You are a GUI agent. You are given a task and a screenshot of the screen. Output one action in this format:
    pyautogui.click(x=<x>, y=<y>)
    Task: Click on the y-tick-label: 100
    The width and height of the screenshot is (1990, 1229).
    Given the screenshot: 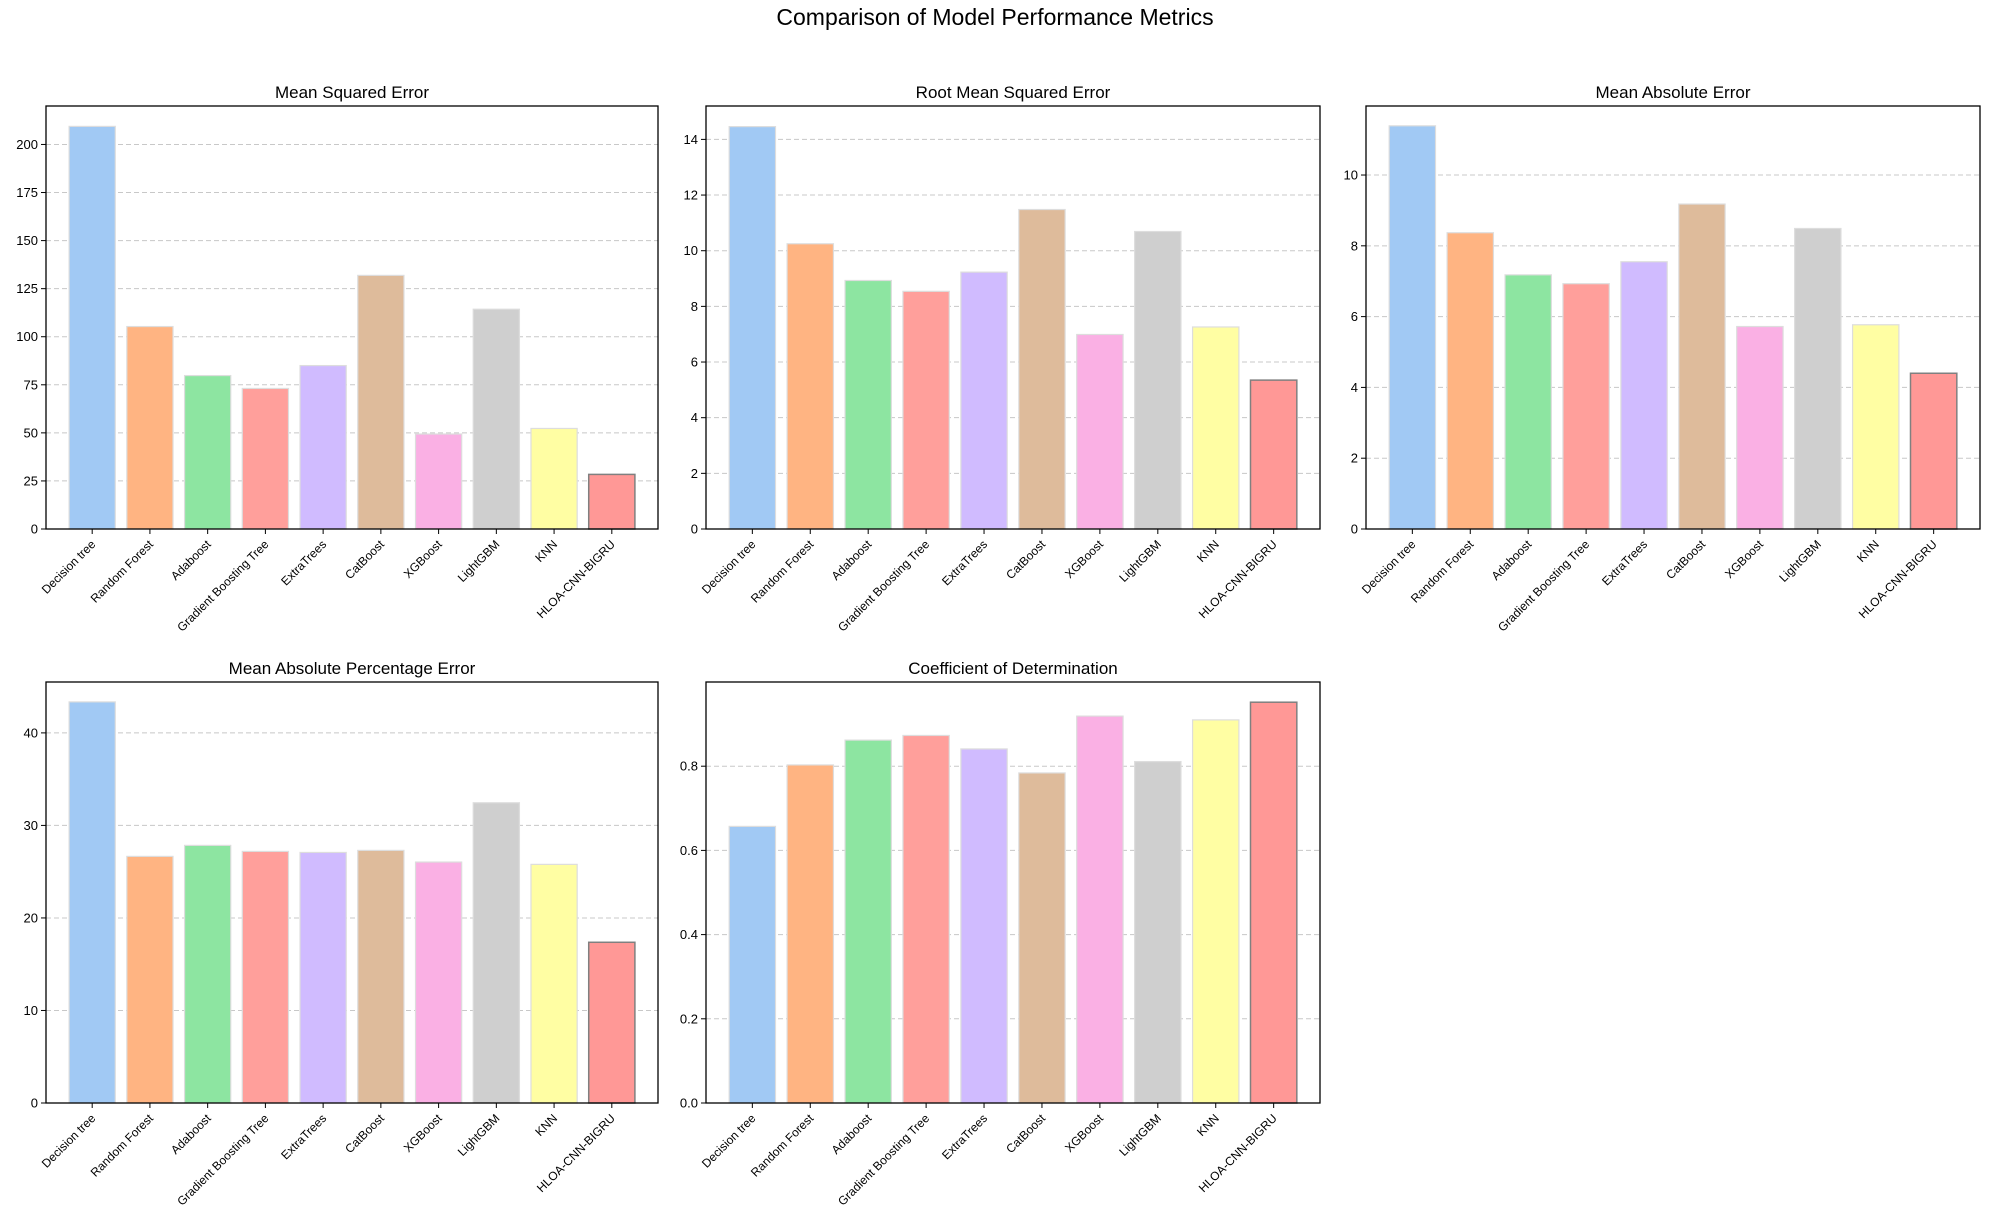 What is the action you would take?
    pyautogui.click(x=27, y=336)
    